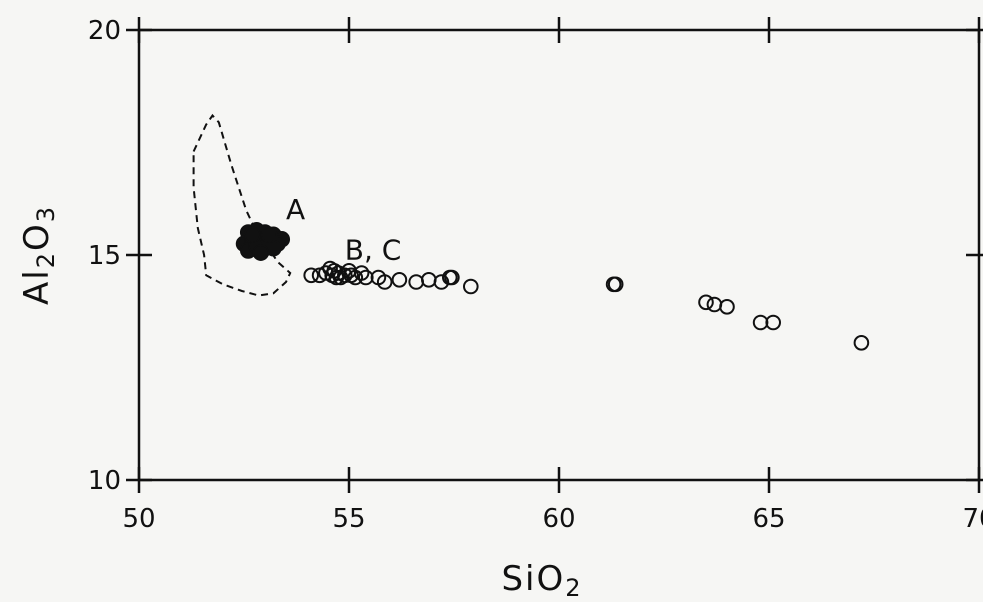  Describe the element at coordinates (343, 230) in the screenshot. I see `group-labels: A B, C` at that location.